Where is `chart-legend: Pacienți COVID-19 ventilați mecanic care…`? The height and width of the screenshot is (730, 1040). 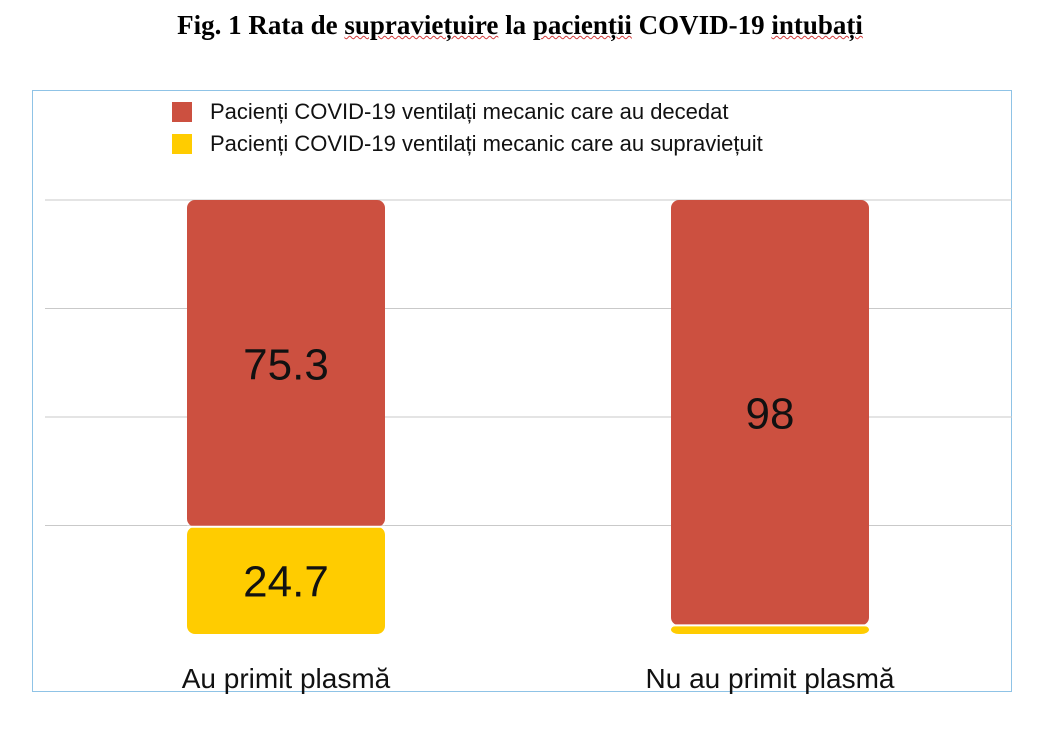 chart-legend: Pacienți COVID-19 ventilați mecanic care… is located at coordinates (467, 128).